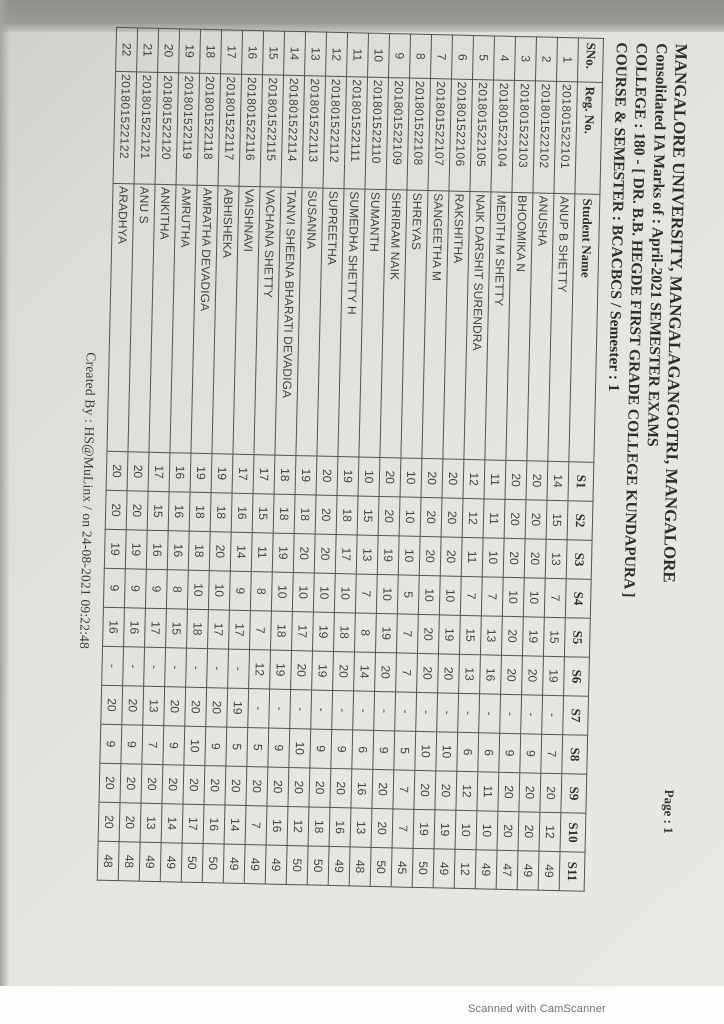 The image size is (724, 1024). Describe the element at coordinates (214, 824) in the screenshot. I see `marks-cell-s10: 16` at that location.